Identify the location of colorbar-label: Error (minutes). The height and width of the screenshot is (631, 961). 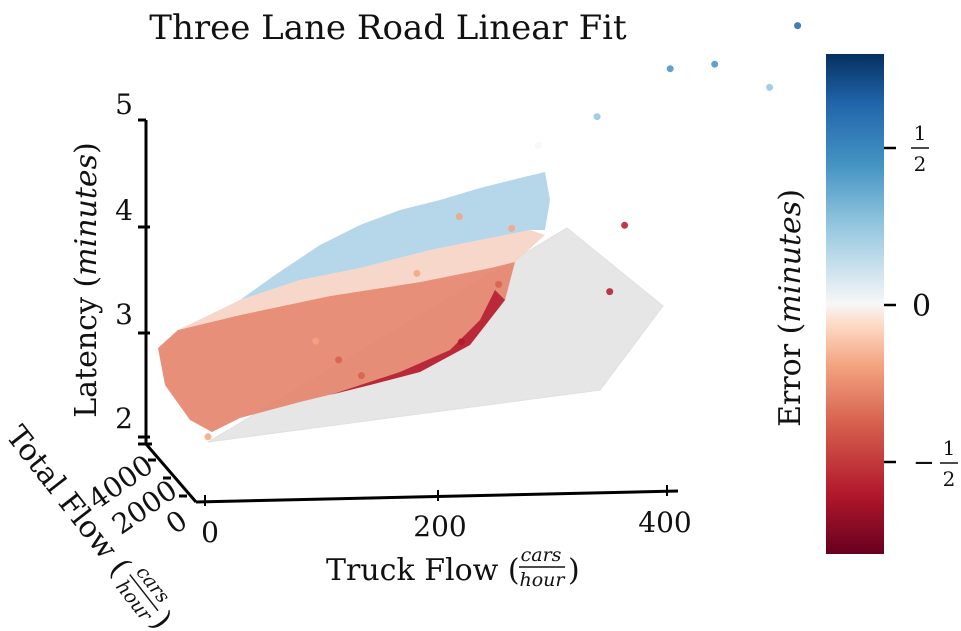
(790, 308).